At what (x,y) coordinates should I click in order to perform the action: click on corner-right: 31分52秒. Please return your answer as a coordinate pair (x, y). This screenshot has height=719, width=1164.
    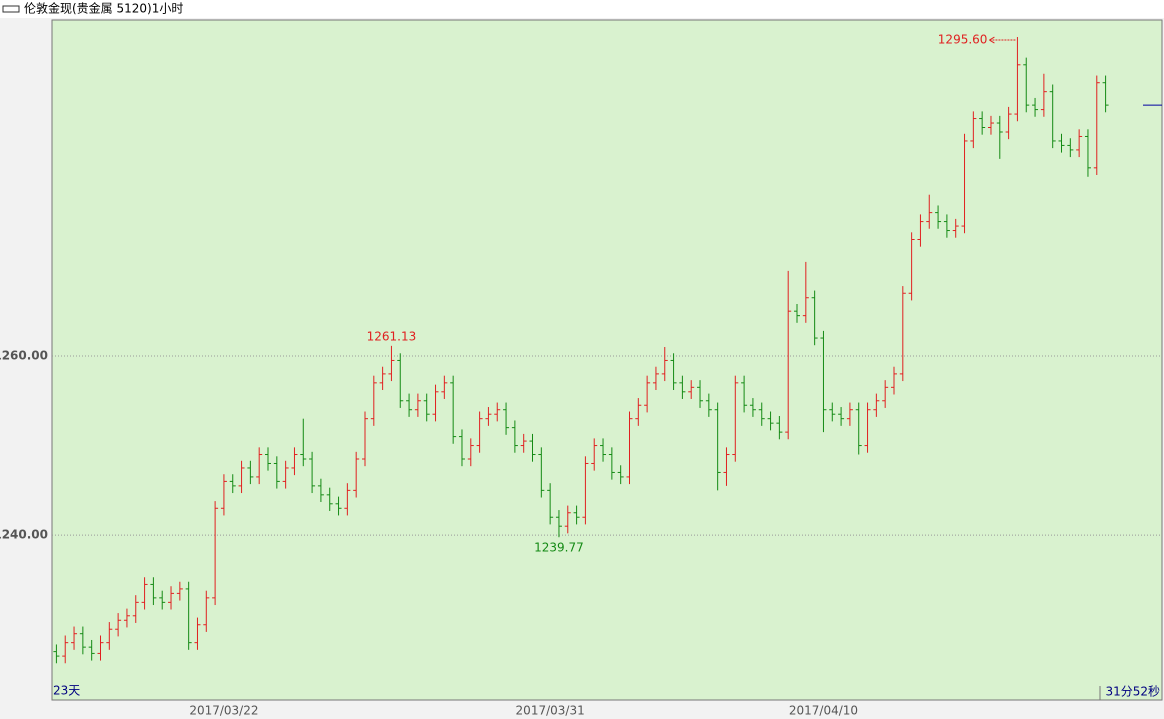
    Looking at the image, I should click on (1132, 692).